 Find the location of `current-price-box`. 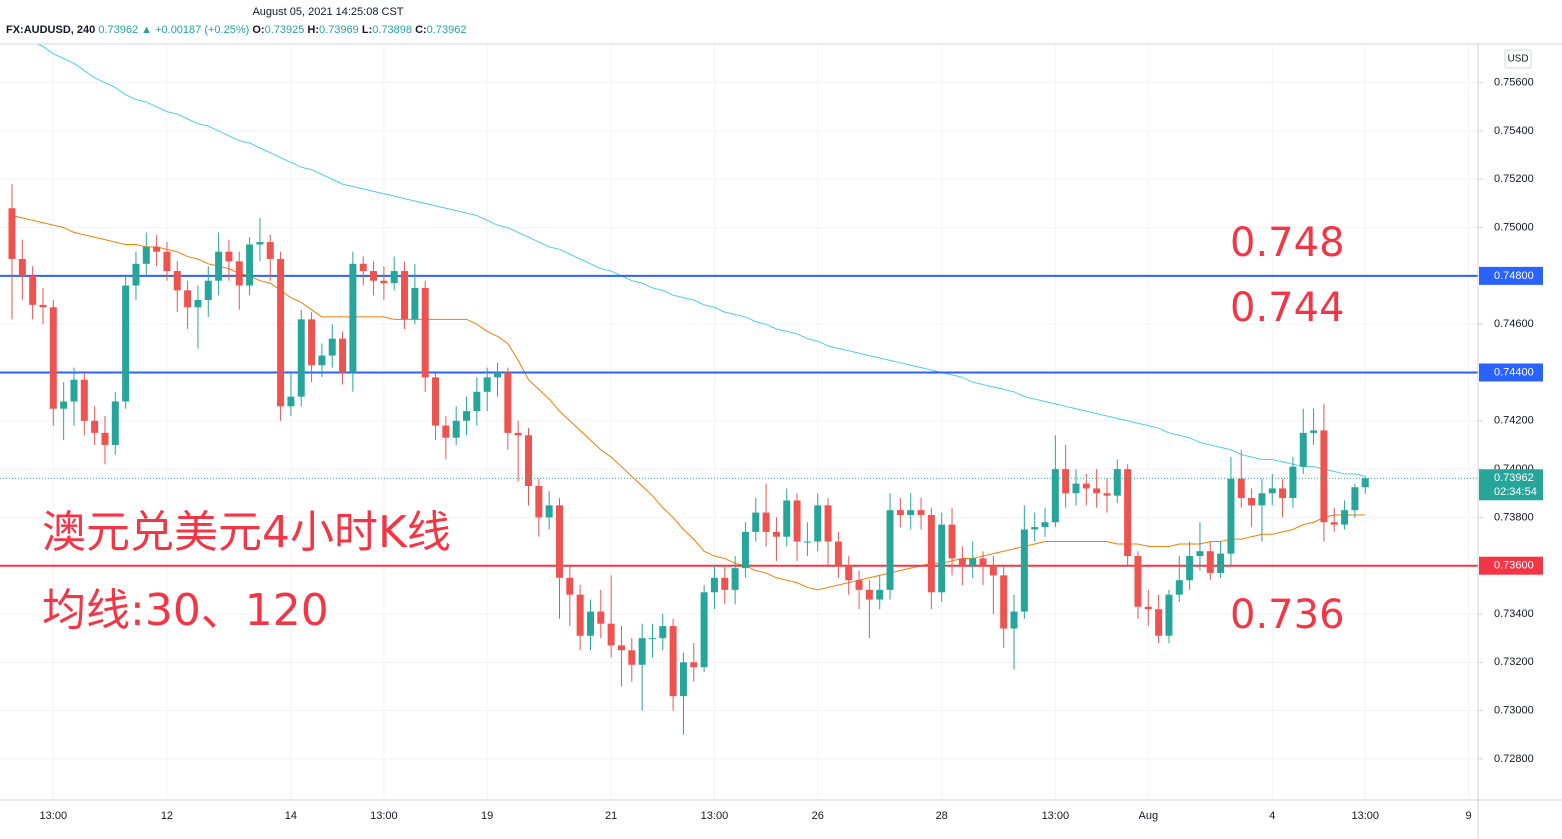

current-price-box is located at coordinates (1511, 485).